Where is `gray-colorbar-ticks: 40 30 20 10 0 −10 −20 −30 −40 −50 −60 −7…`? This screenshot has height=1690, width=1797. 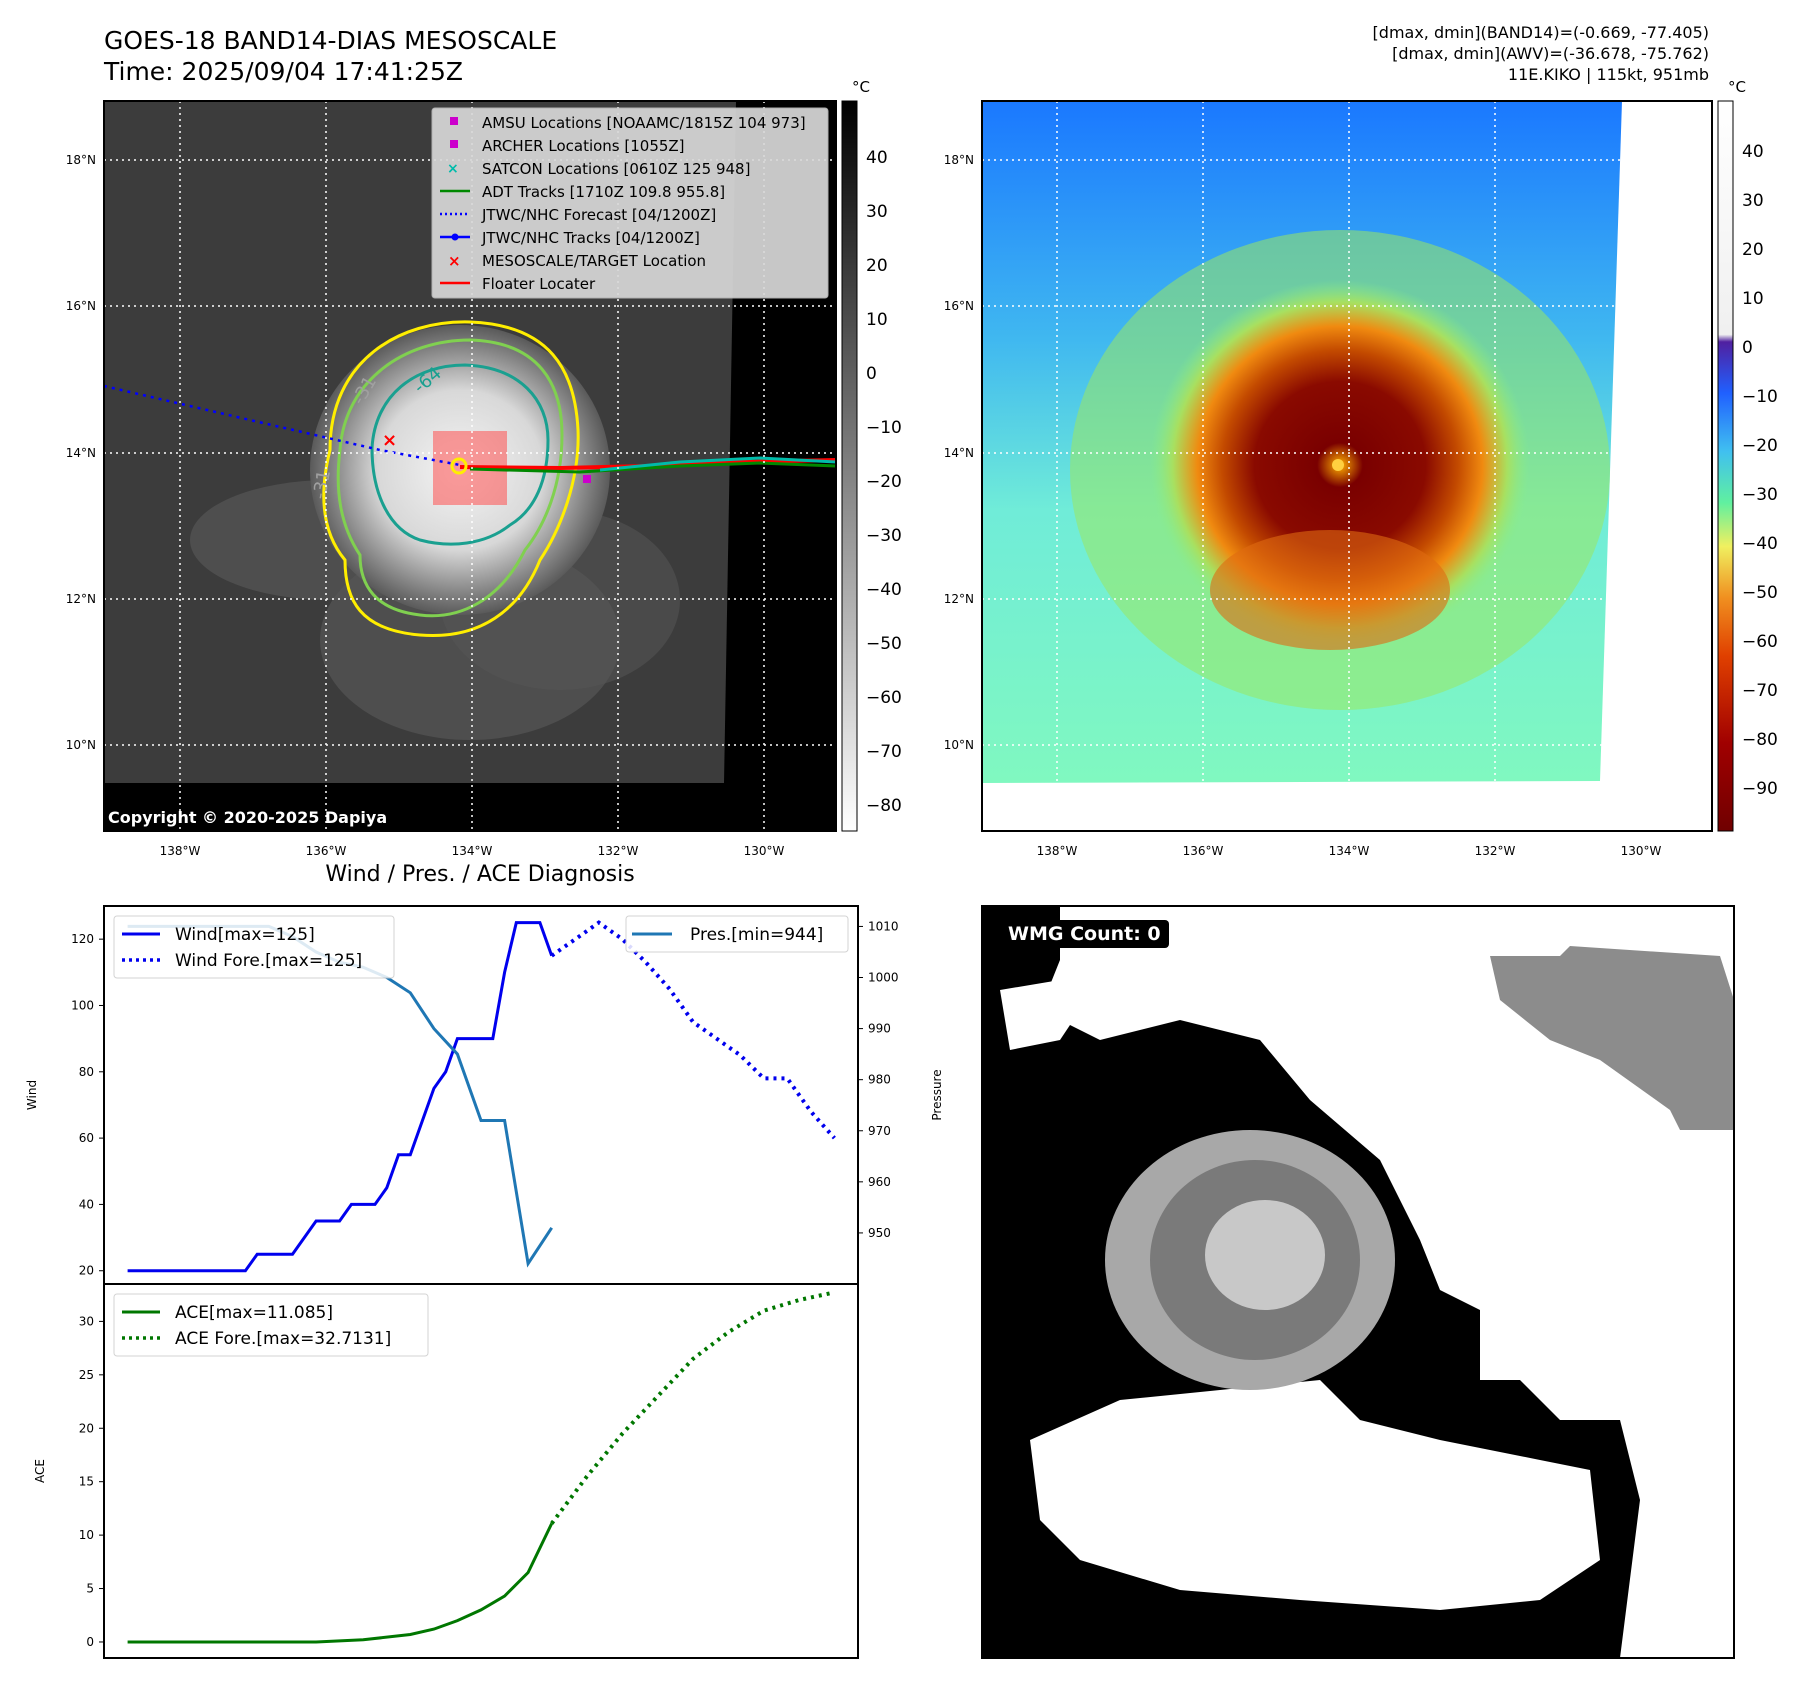 gray-colorbar-ticks: 40 30 20 10 0 −10 −20 −30 −40 −50 −60 −7… is located at coordinates (884, 482).